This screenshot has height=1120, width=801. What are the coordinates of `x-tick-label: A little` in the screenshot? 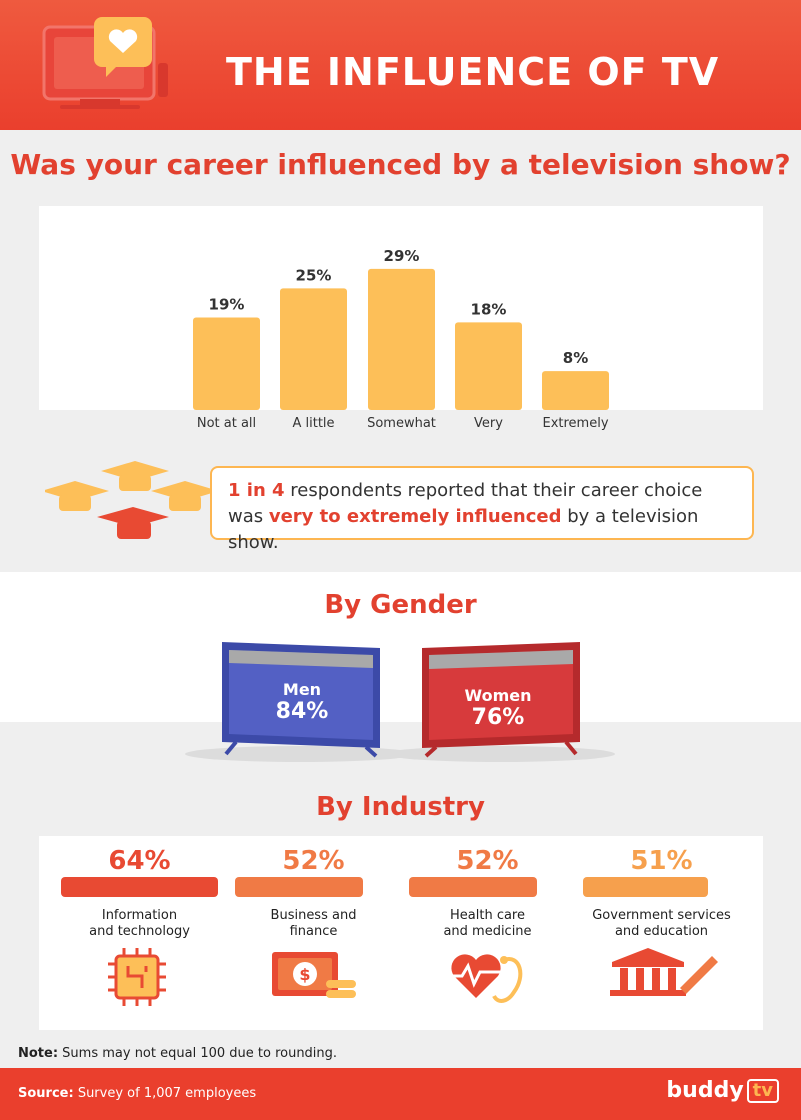 It's located at (313, 423).